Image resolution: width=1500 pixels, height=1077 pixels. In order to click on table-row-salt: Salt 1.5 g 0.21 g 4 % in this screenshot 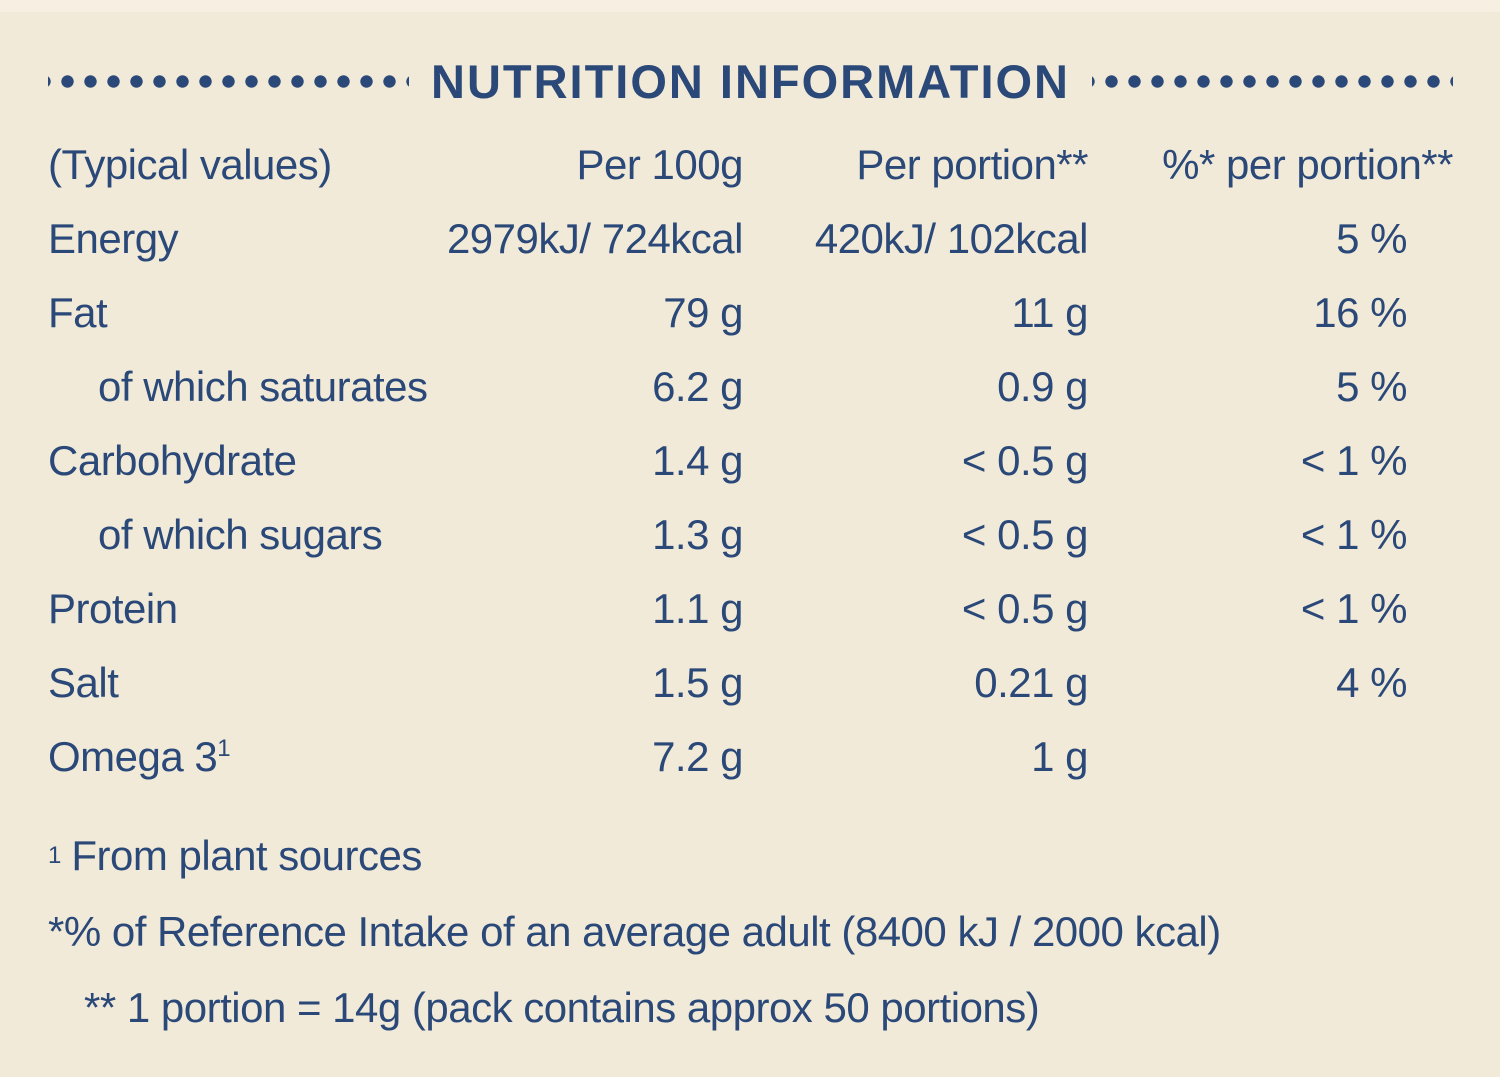, I will do `click(750, 683)`.